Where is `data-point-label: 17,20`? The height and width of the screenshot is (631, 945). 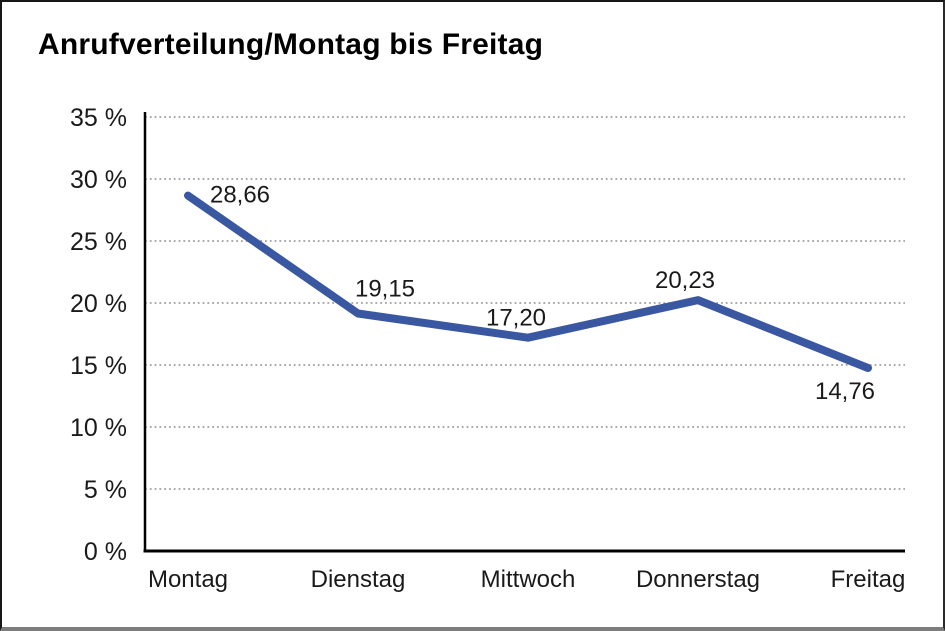
data-point-label: 17,20 is located at coordinates (516, 318).